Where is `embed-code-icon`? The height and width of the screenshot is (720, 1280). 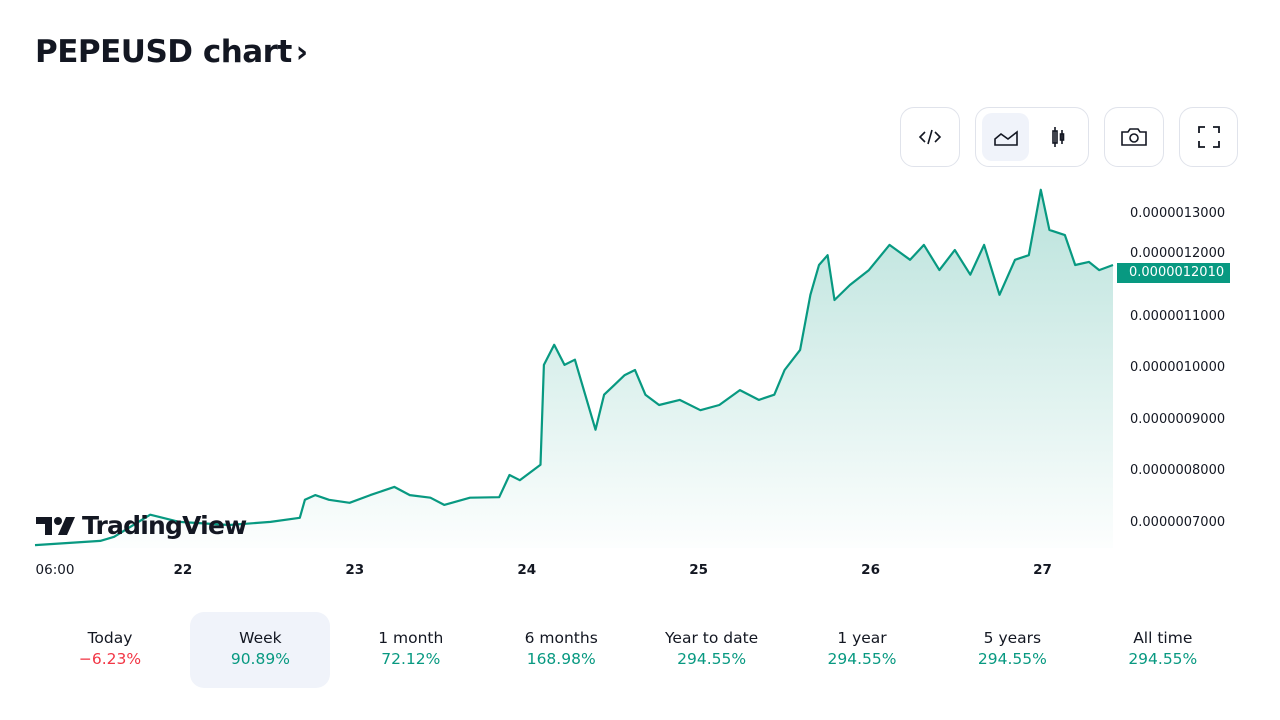
embed-code-icon is located at coordinates (930, 137).